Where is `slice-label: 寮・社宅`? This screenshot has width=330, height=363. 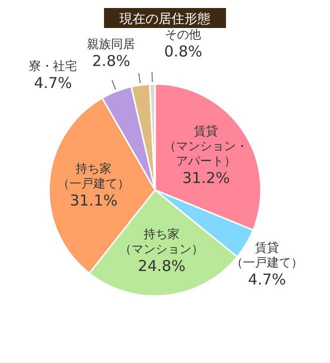
slice-label: 寮・社宅 is located at coordinates (53, 65).